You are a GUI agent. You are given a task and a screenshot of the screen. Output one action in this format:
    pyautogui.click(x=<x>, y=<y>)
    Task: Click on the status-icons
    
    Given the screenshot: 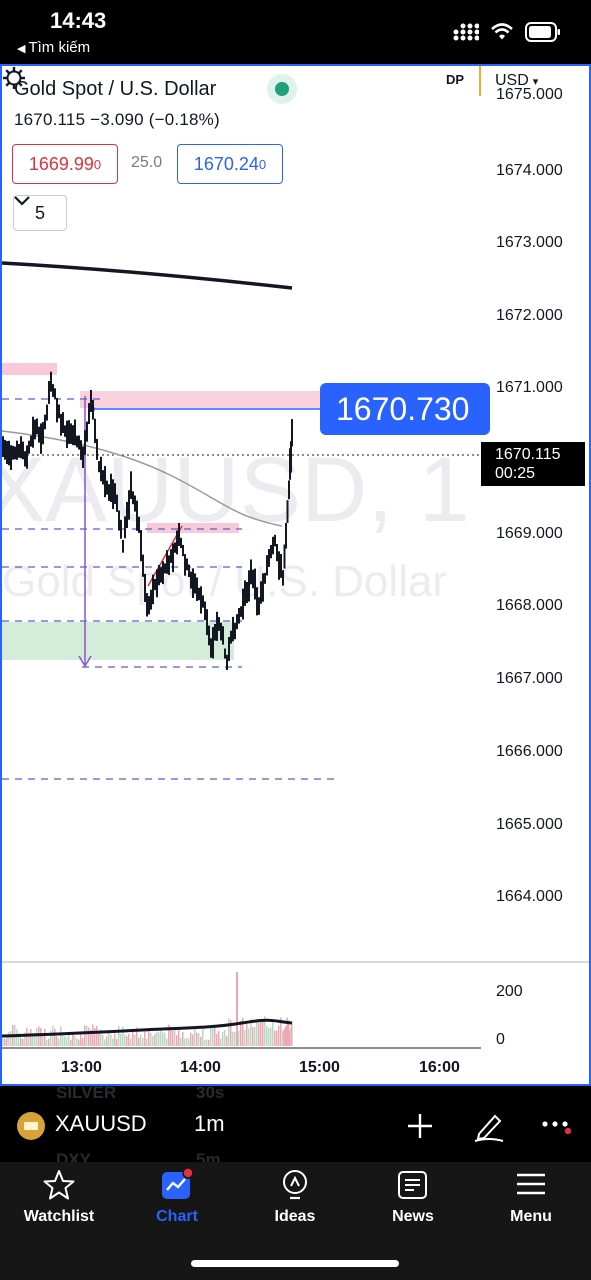 What is the action you would take?
    pyautogui.click(x=507, y=32)
    